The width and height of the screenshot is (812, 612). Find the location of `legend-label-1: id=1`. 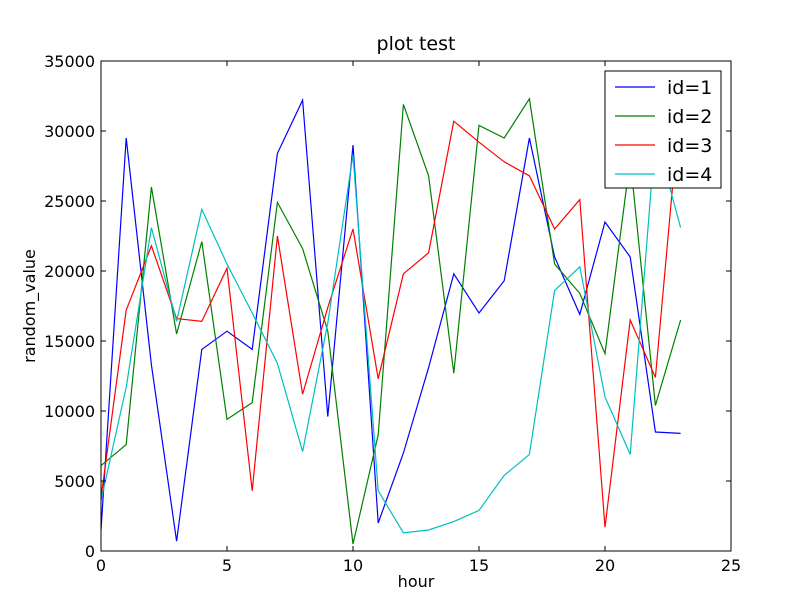

legend-label-1: id=1 is located at coordinates (689, 88).